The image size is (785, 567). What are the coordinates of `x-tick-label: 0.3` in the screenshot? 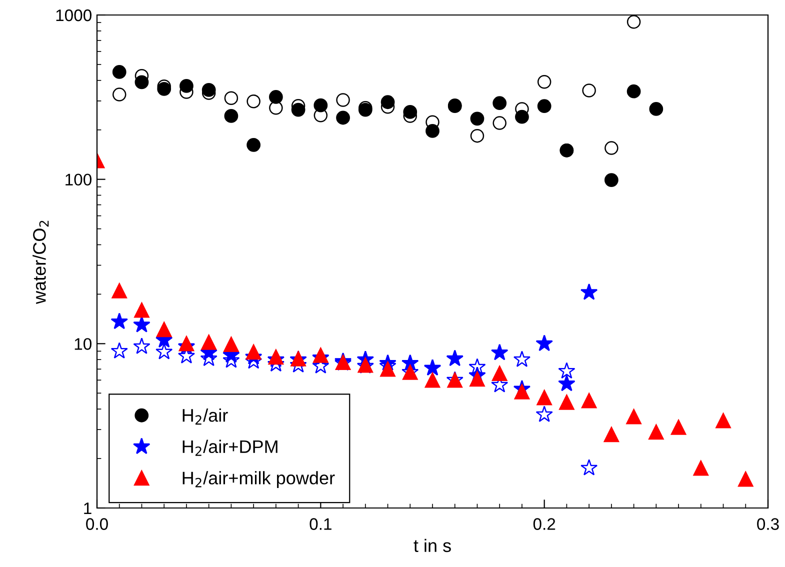 It's located at (768, 524).